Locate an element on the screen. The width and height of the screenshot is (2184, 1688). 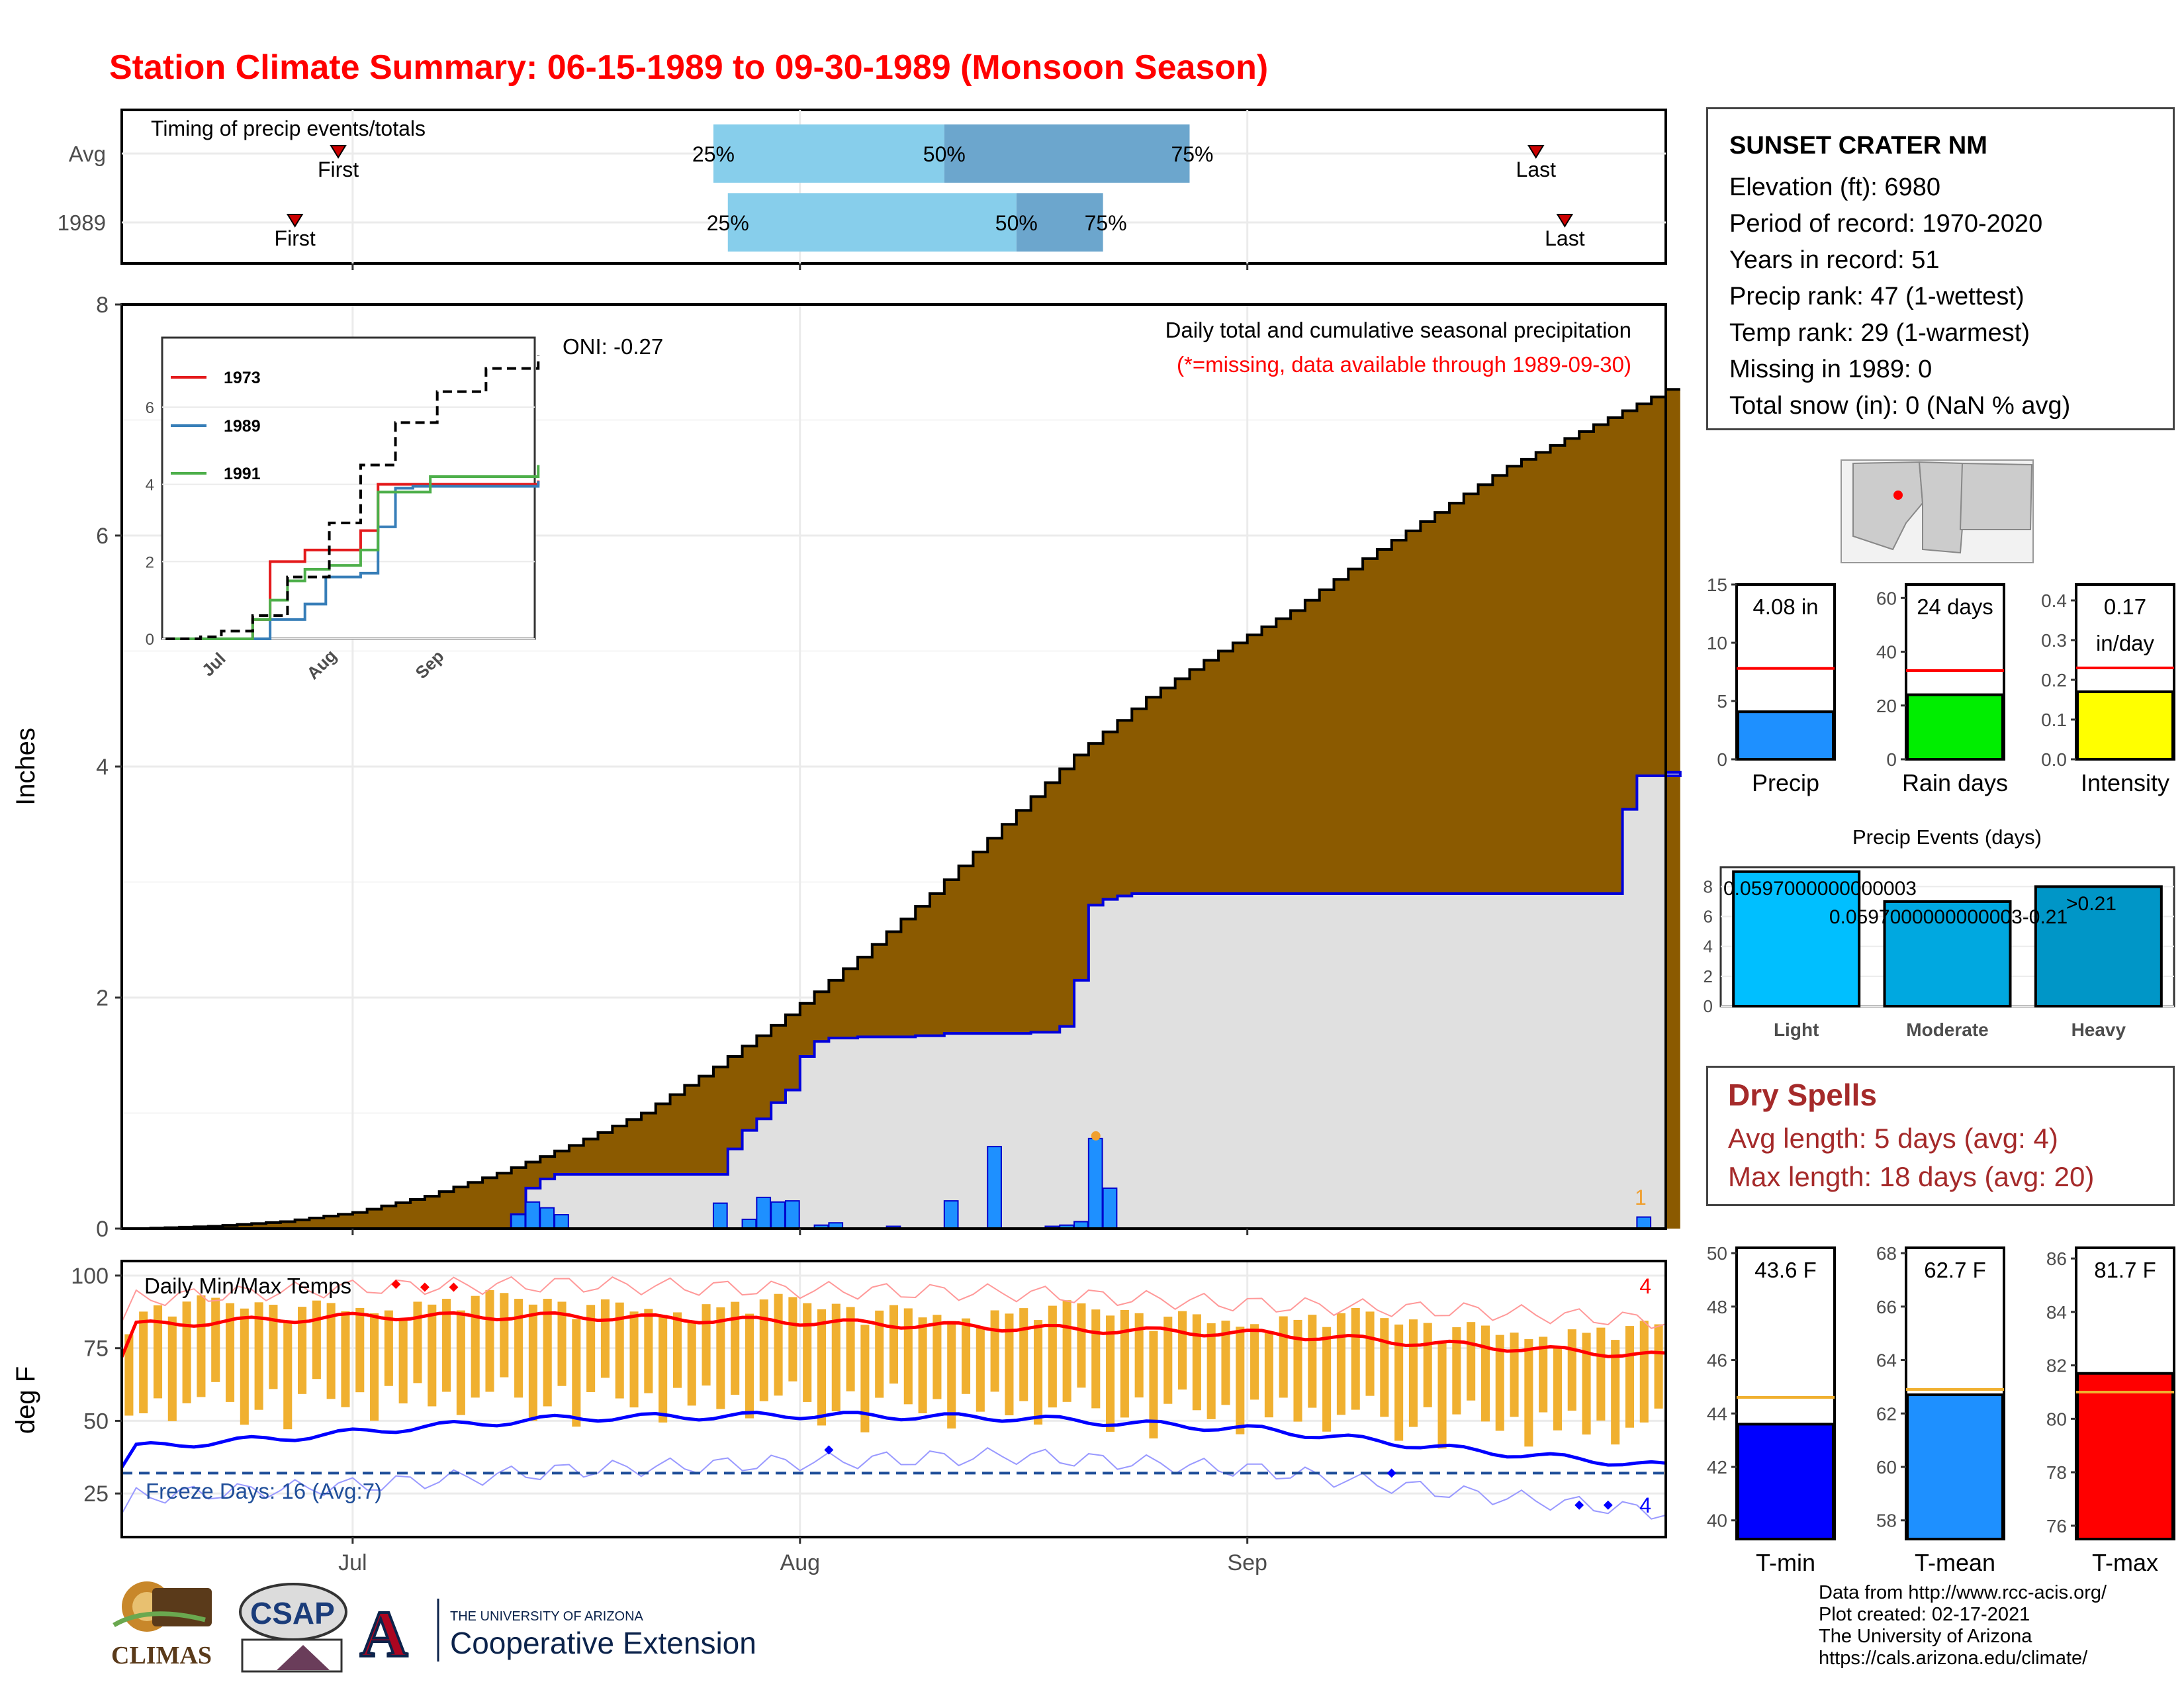
summary-value-label: 4.08 in is located at coordinates (1785, 606).